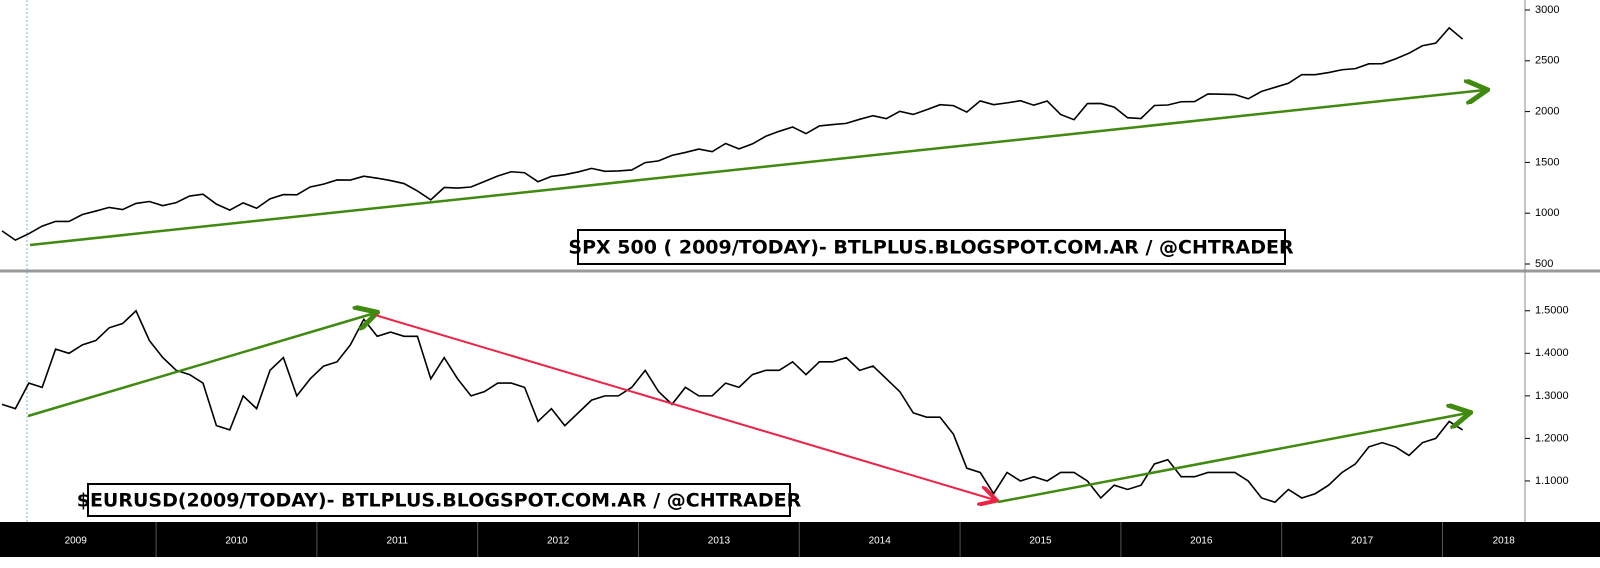 This screenshot has height=568, width=1600. What do you see at coordinates (1552, 353) in the screenshot?
I see `y-tick-label: 1.4000` at bounding box center [1552, 353].